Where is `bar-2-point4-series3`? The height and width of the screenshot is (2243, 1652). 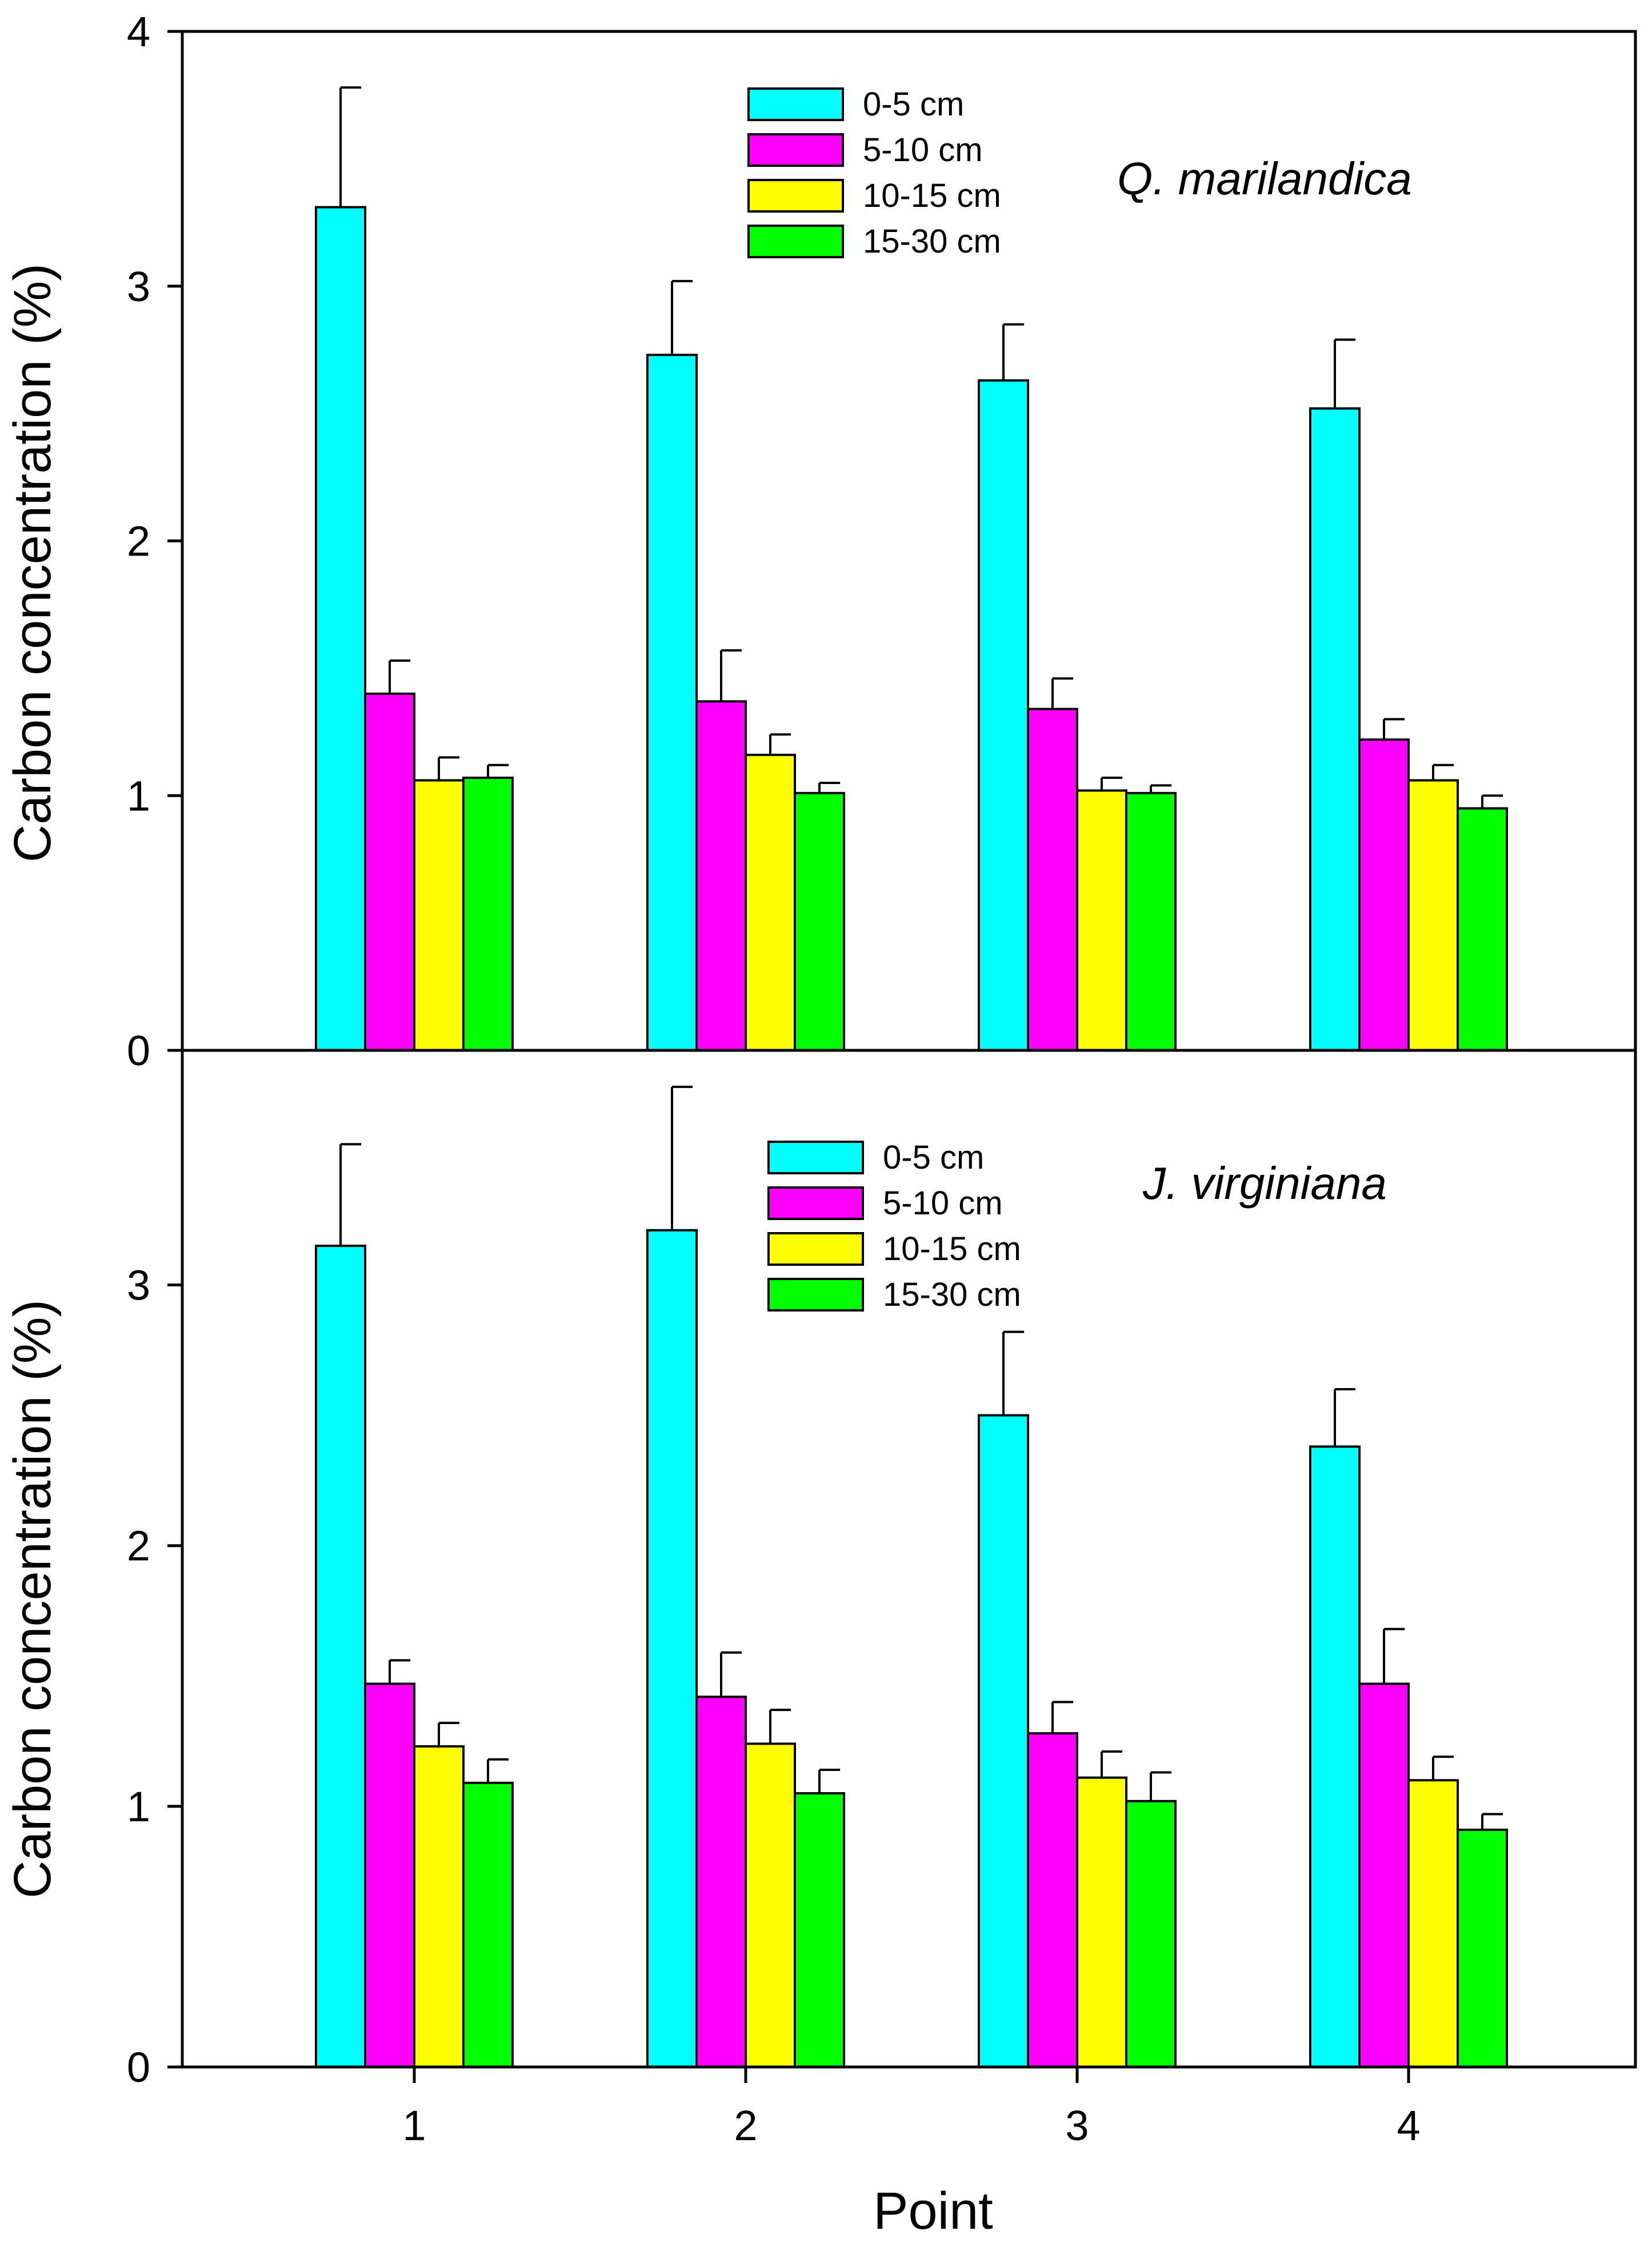
bar-2-point4-series3 is located at coordinates (1433, 1924).